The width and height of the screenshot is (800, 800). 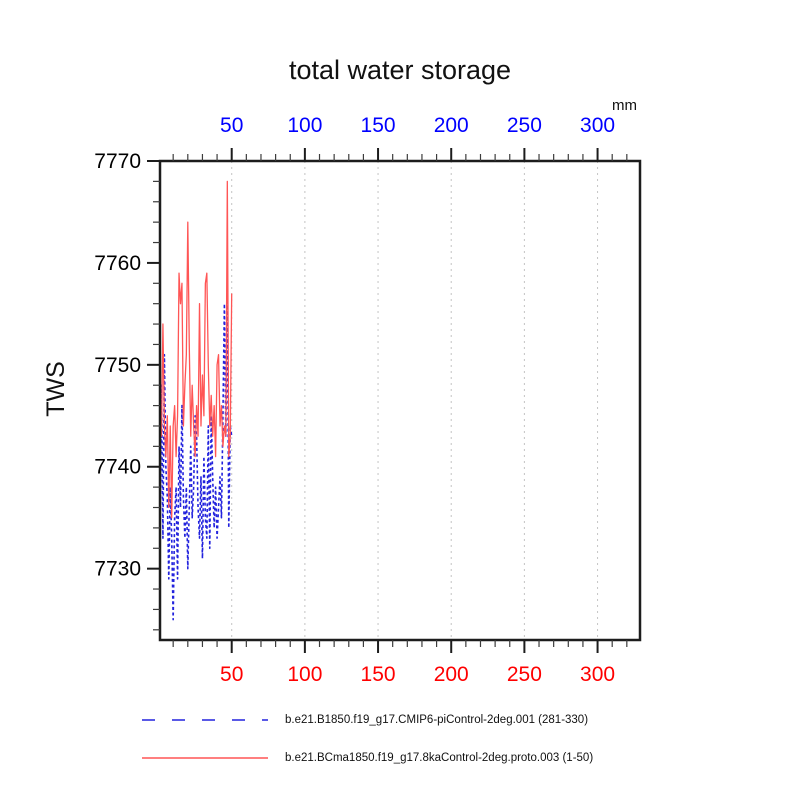 What do you see at coordinates (205, 720) in the screenshot?
I see `legend-dashed-line-sample` at bounding box center [205, 720].